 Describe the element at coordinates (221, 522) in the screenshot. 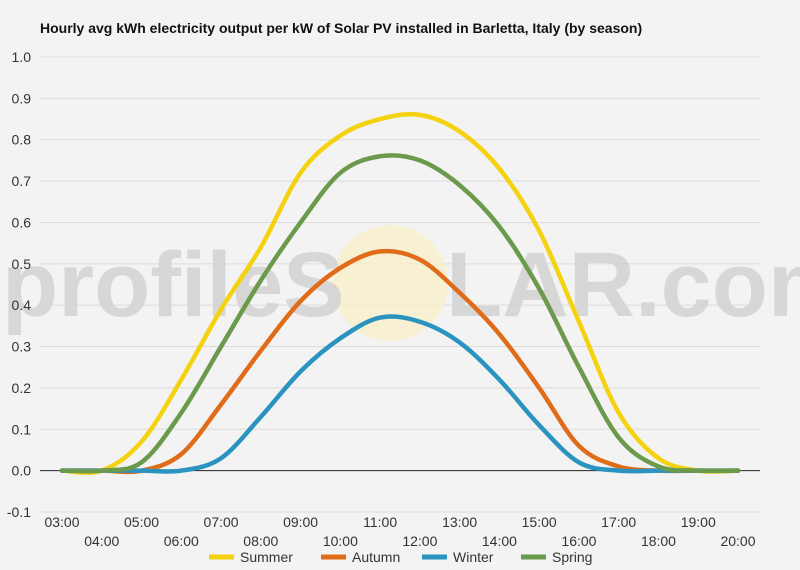

I see `x-tick-label: 07:00` at that location.